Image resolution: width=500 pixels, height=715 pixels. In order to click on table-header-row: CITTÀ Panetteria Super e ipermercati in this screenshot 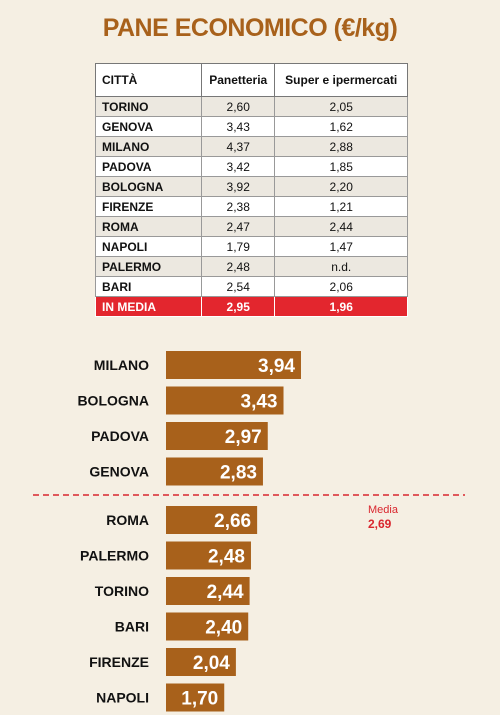, I will do `click(251, 80)`.